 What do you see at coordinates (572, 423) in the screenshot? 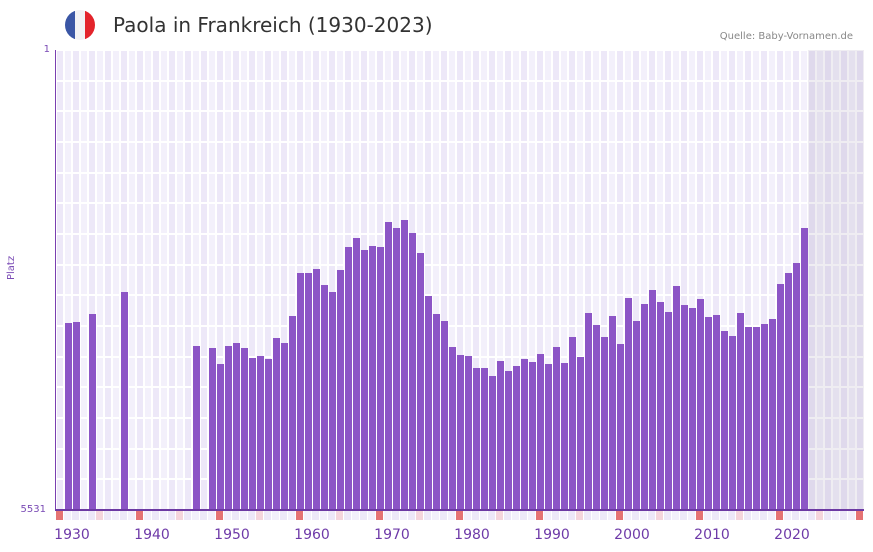
I see `bar-1994` at bounding box center [572, 423].